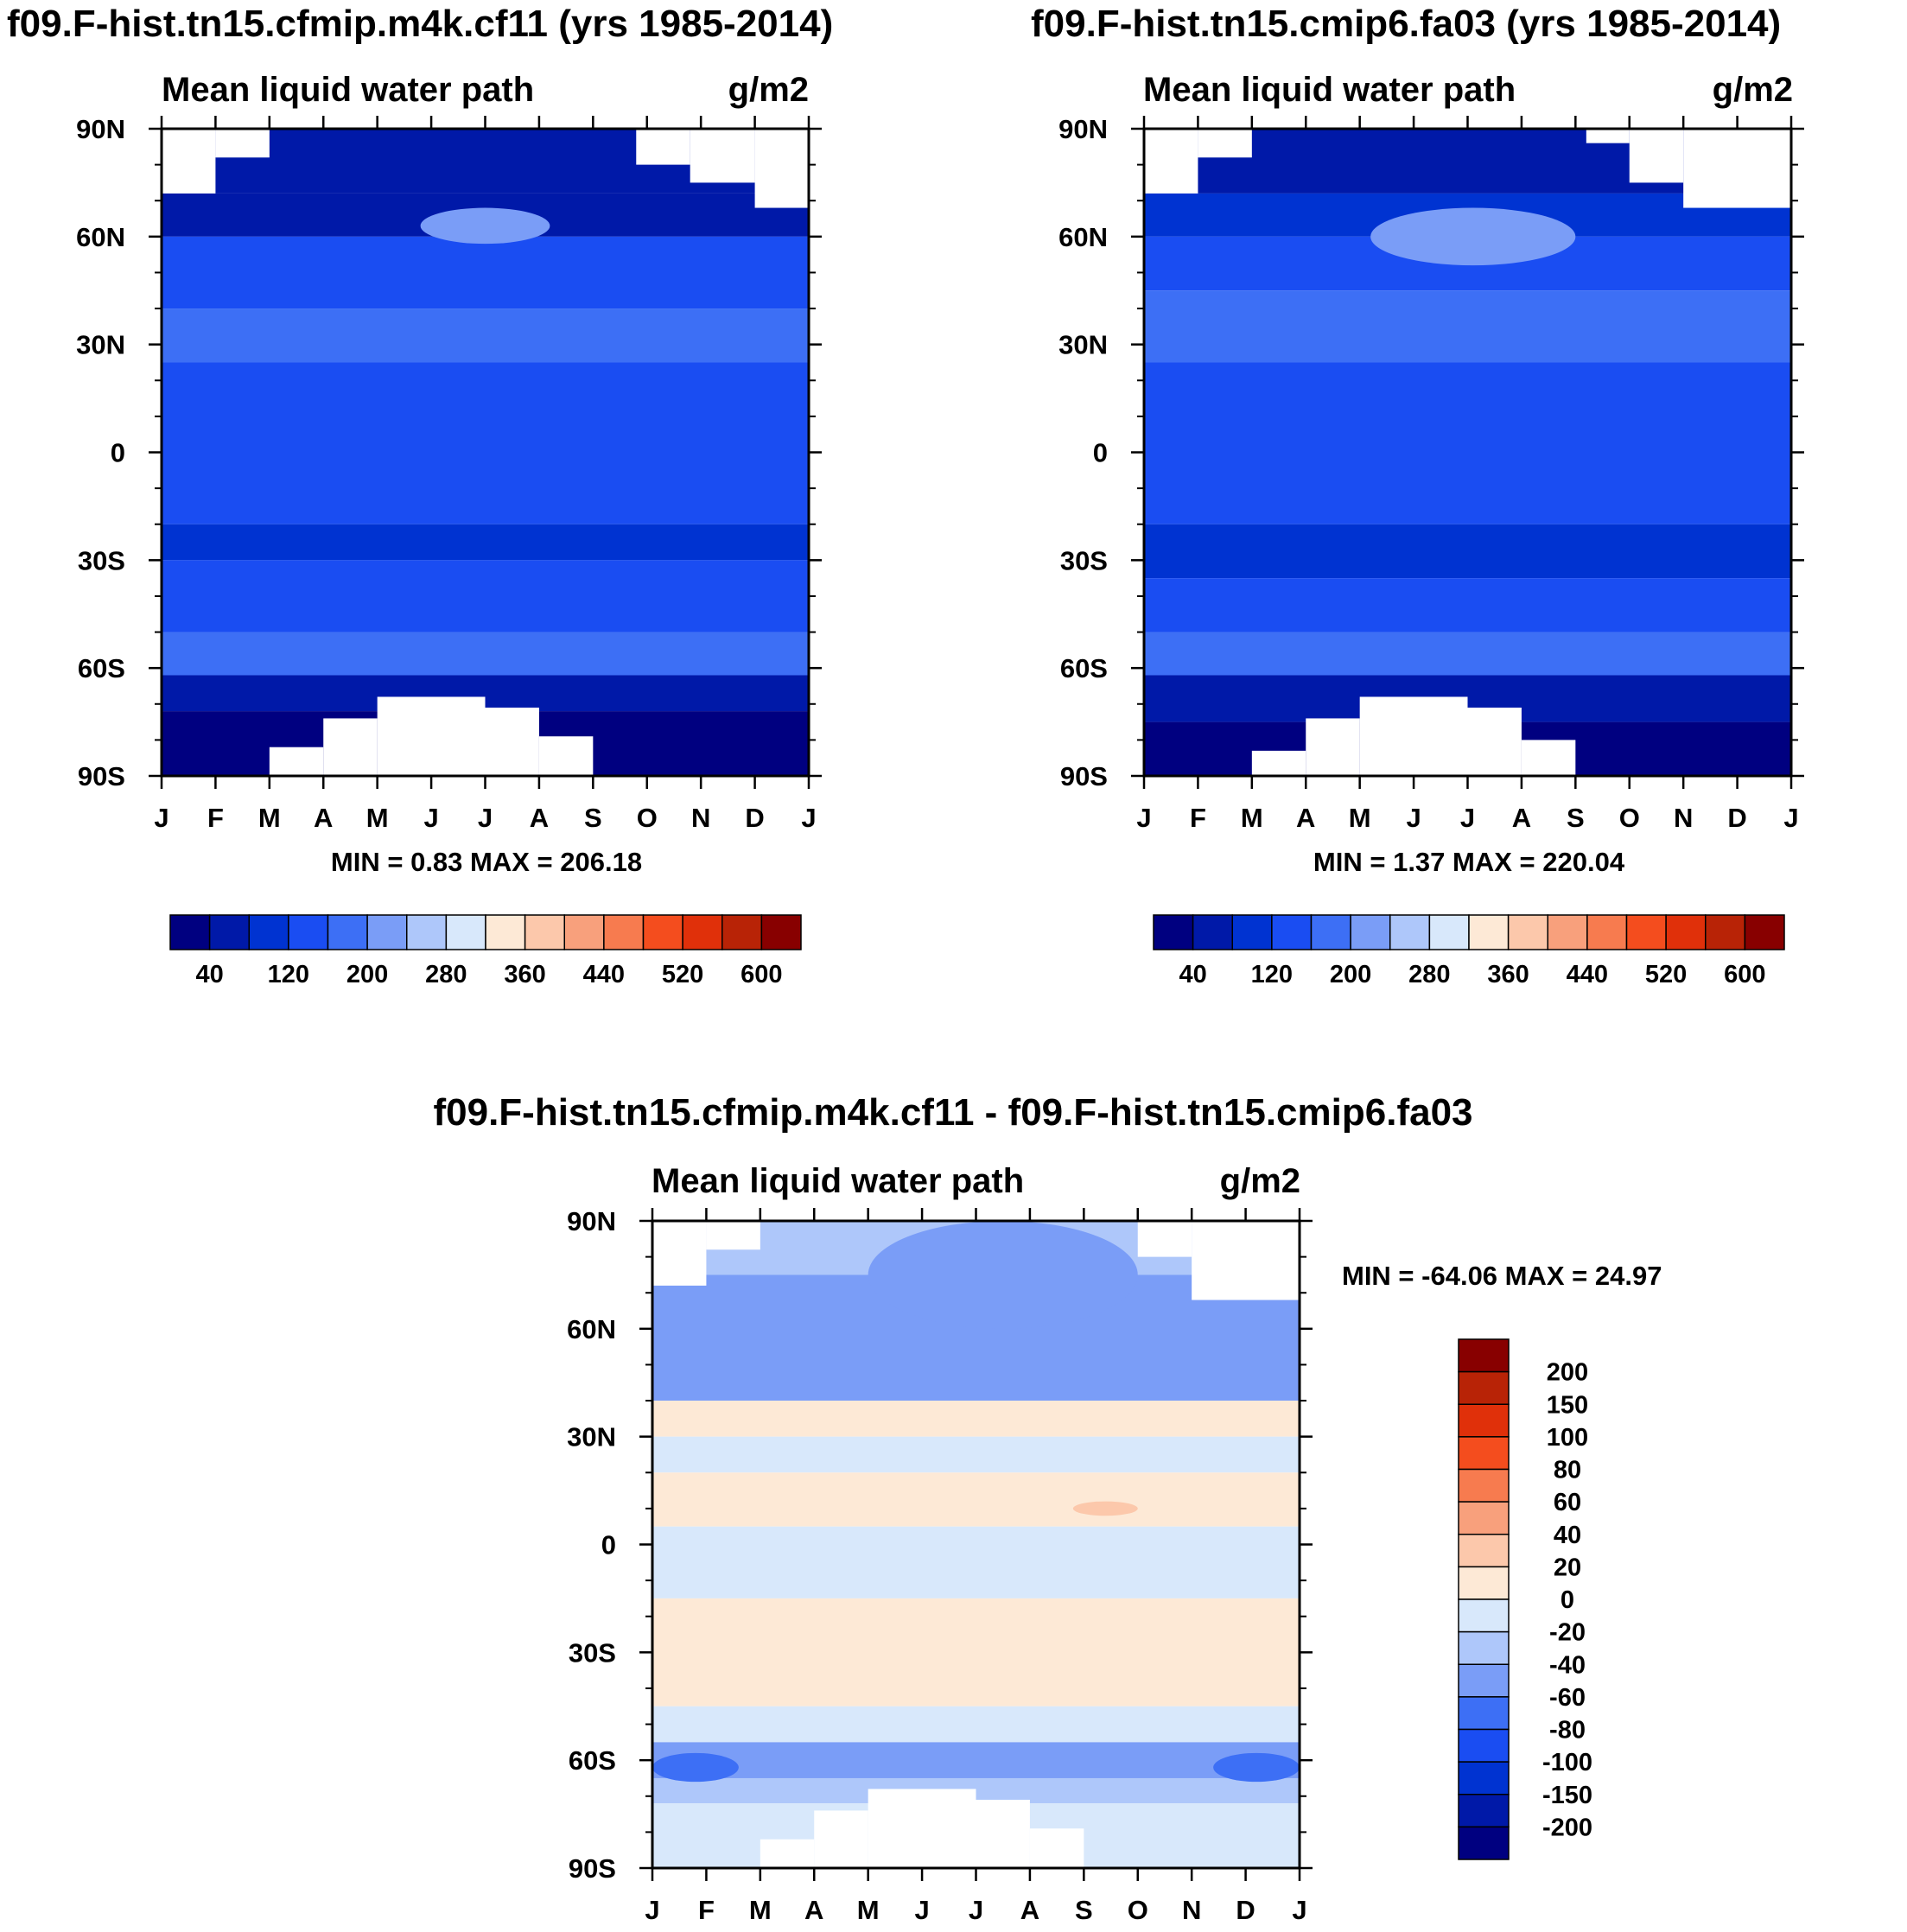 Image resolution: width=1907 pixels, height=1932 pixels. I want to click on x-tick-label: N, so click(700, 818).